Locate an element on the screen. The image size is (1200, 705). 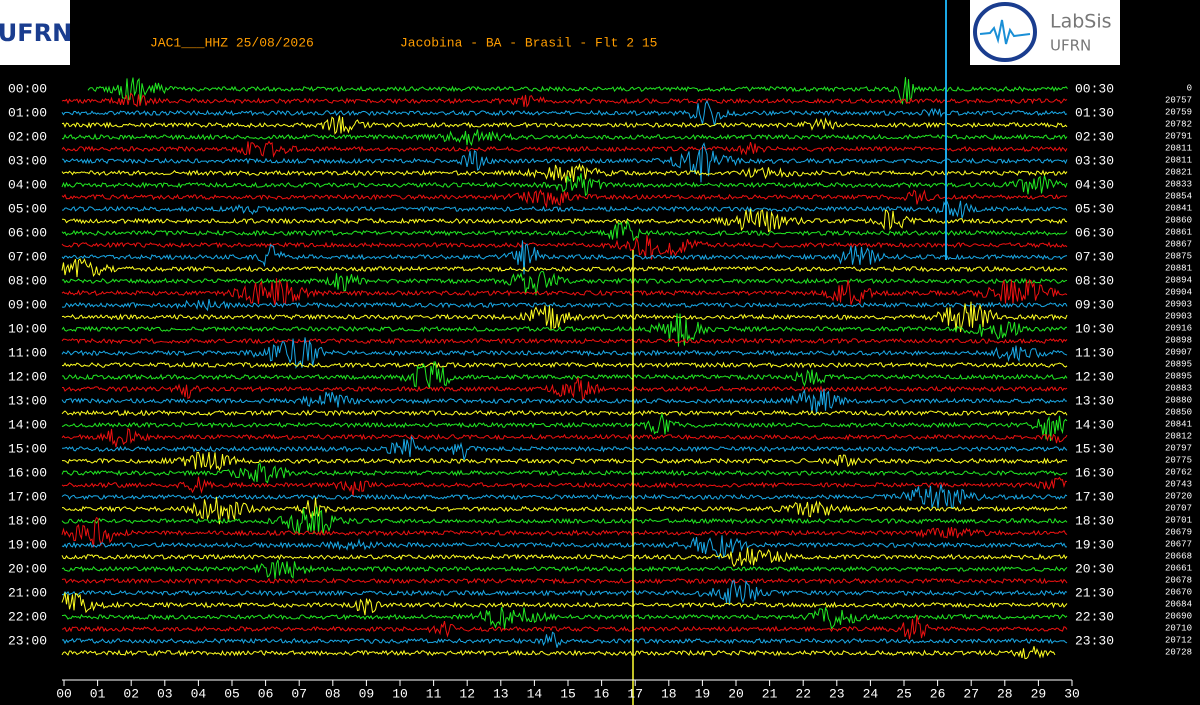
count-label: 20720 is located at coordinates (1178, 496).